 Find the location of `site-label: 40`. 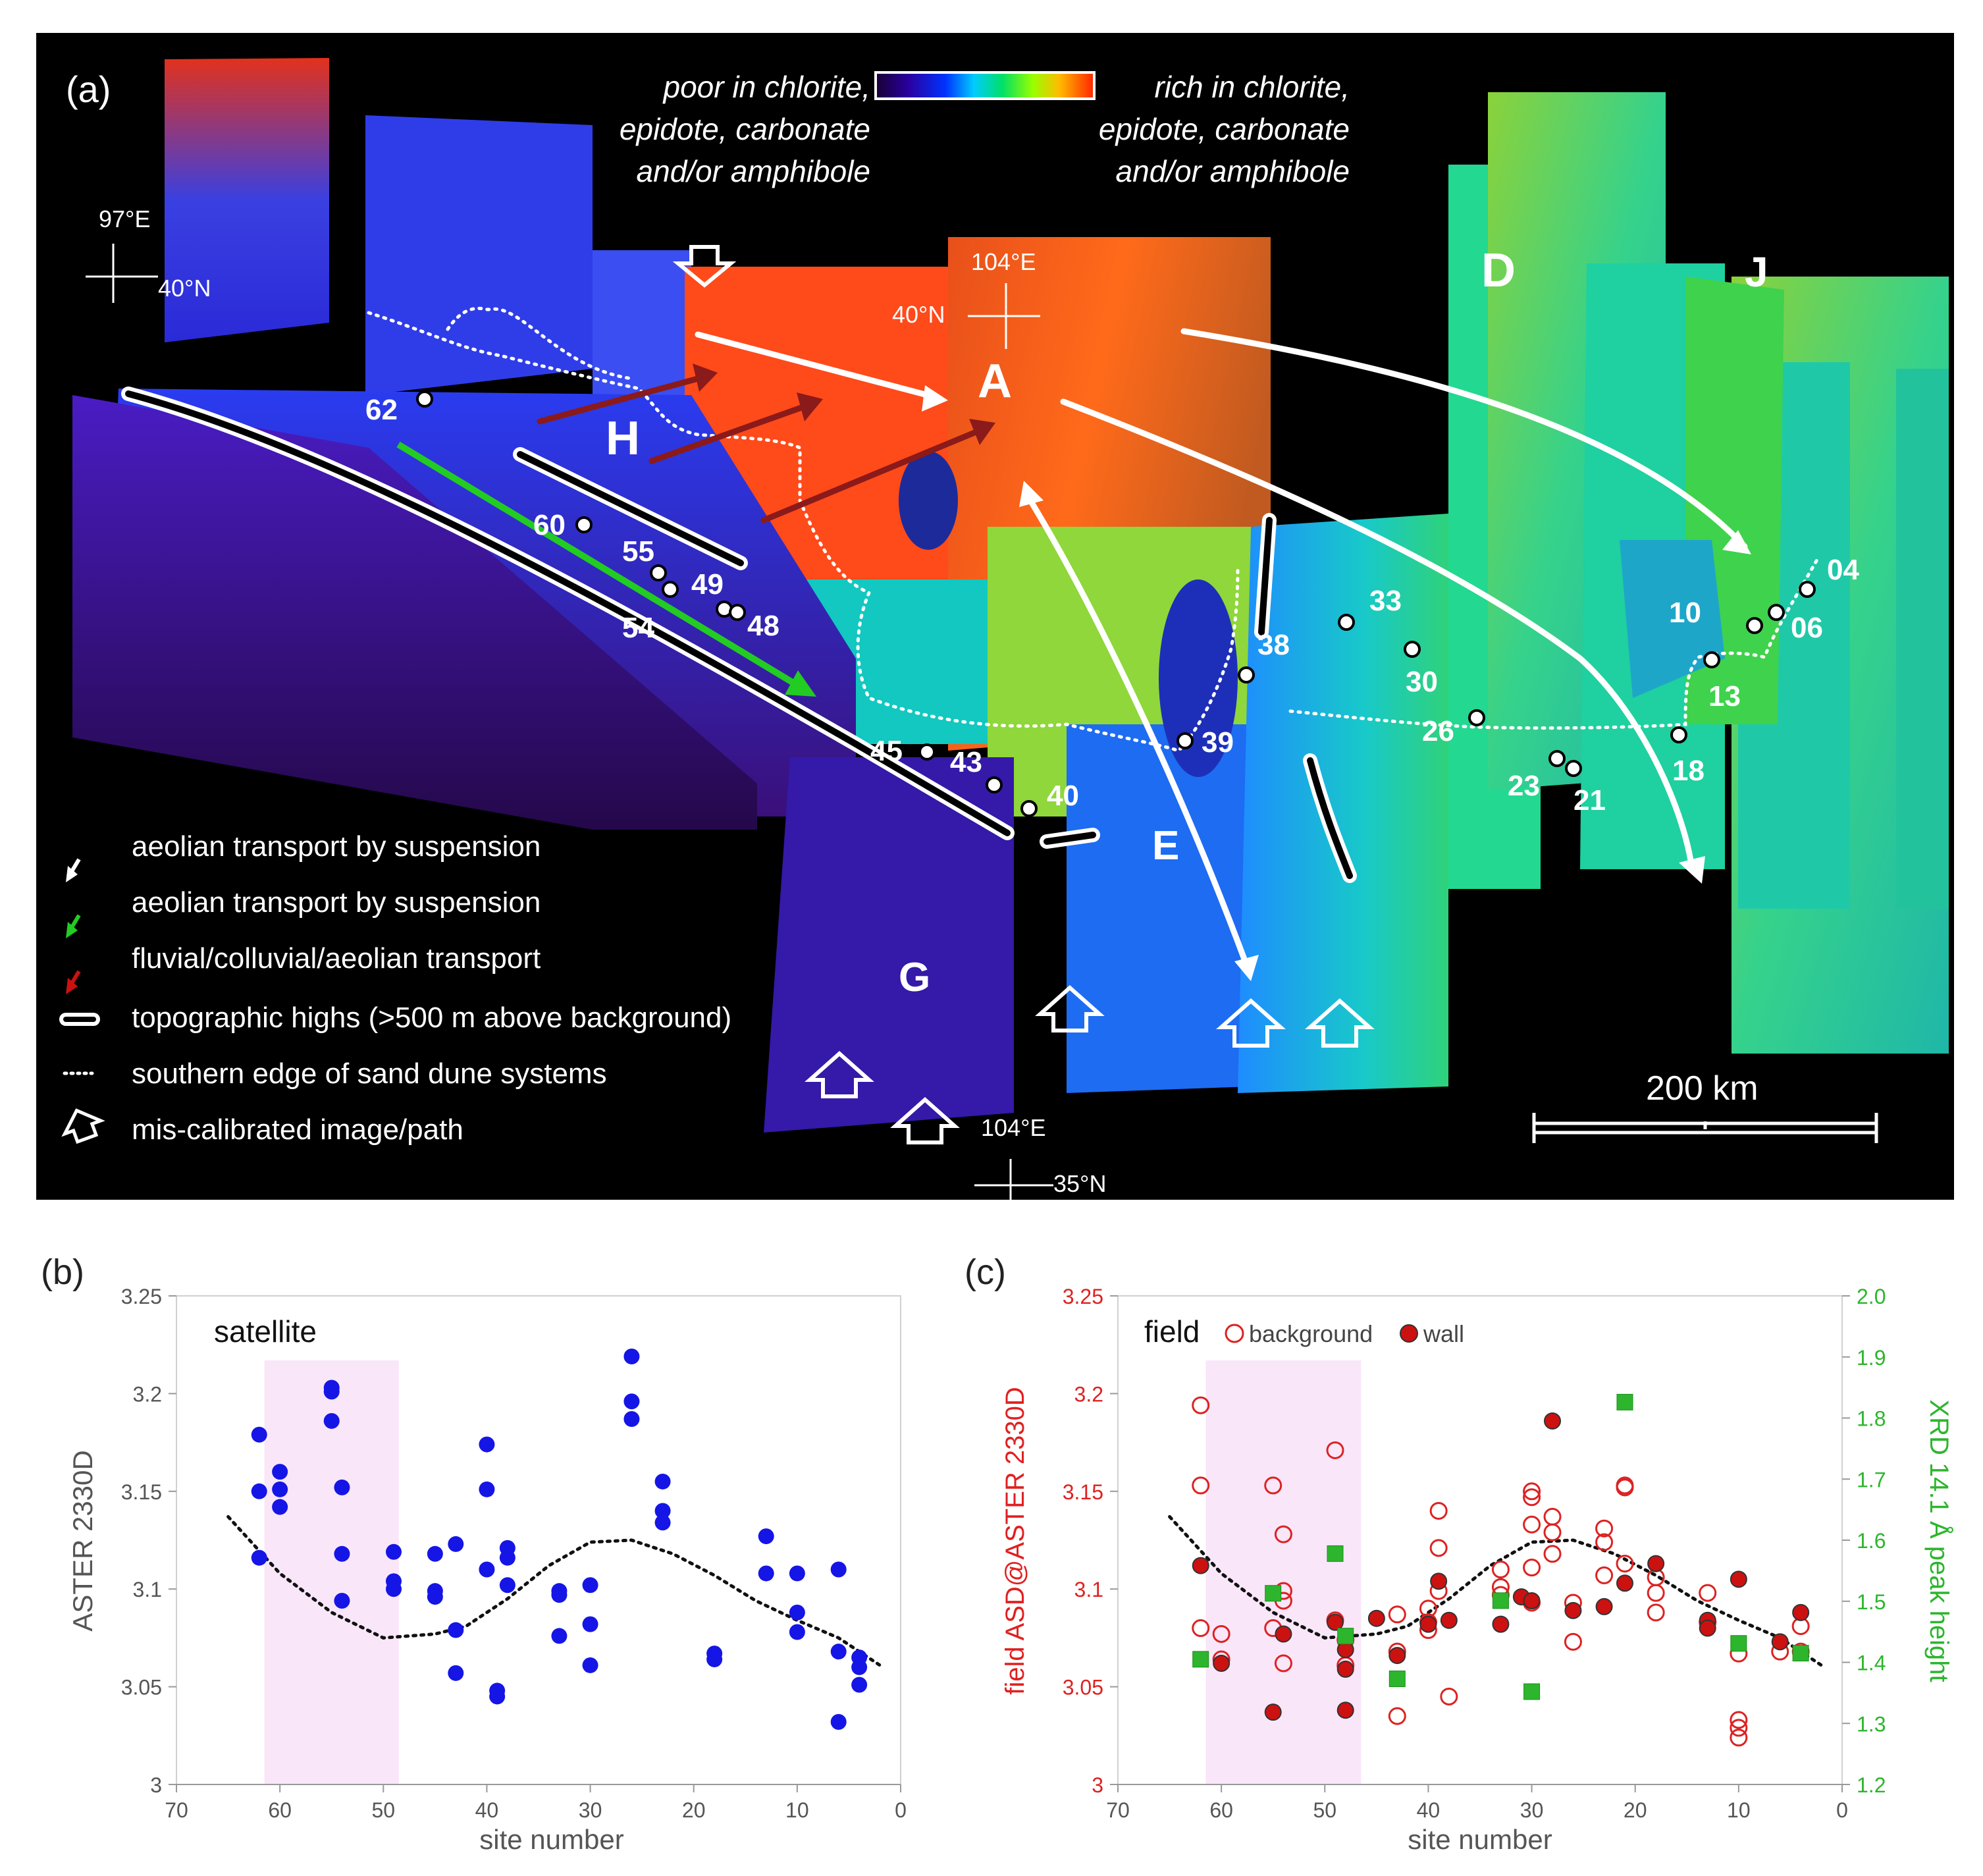

site-label: 40 is located at coordinates (1063, 796).